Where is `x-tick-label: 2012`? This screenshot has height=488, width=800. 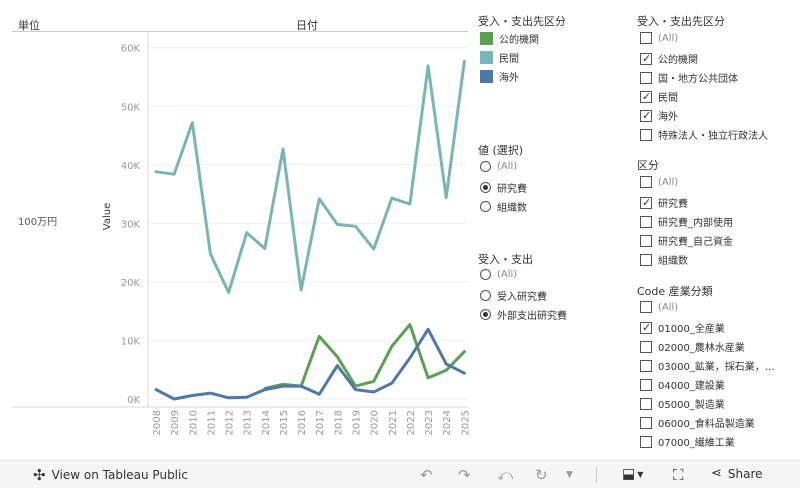
x-tick-label: 2012 is located at coordinates (230, 422).